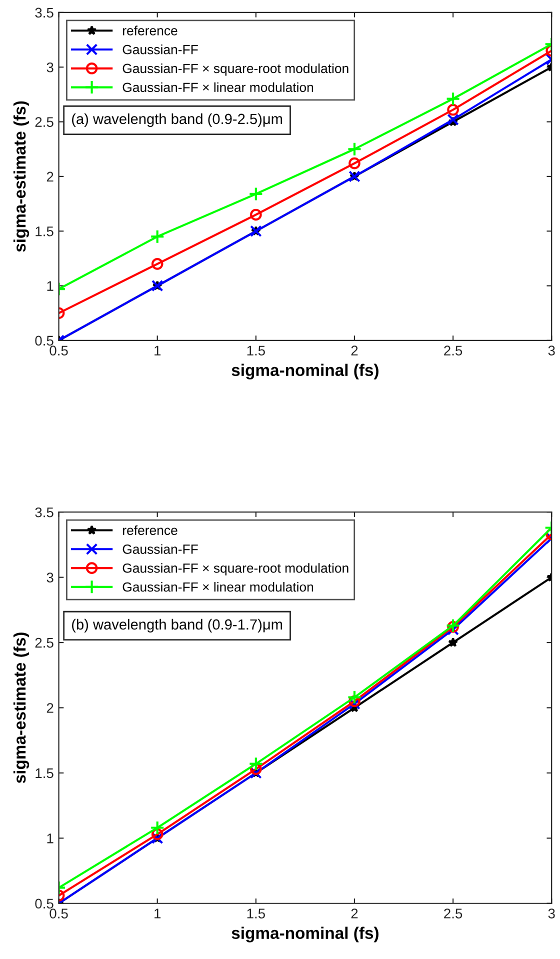  I want to click on annotation: (a) wavelength band (0.9-2.5)μm, so click(177, 120).